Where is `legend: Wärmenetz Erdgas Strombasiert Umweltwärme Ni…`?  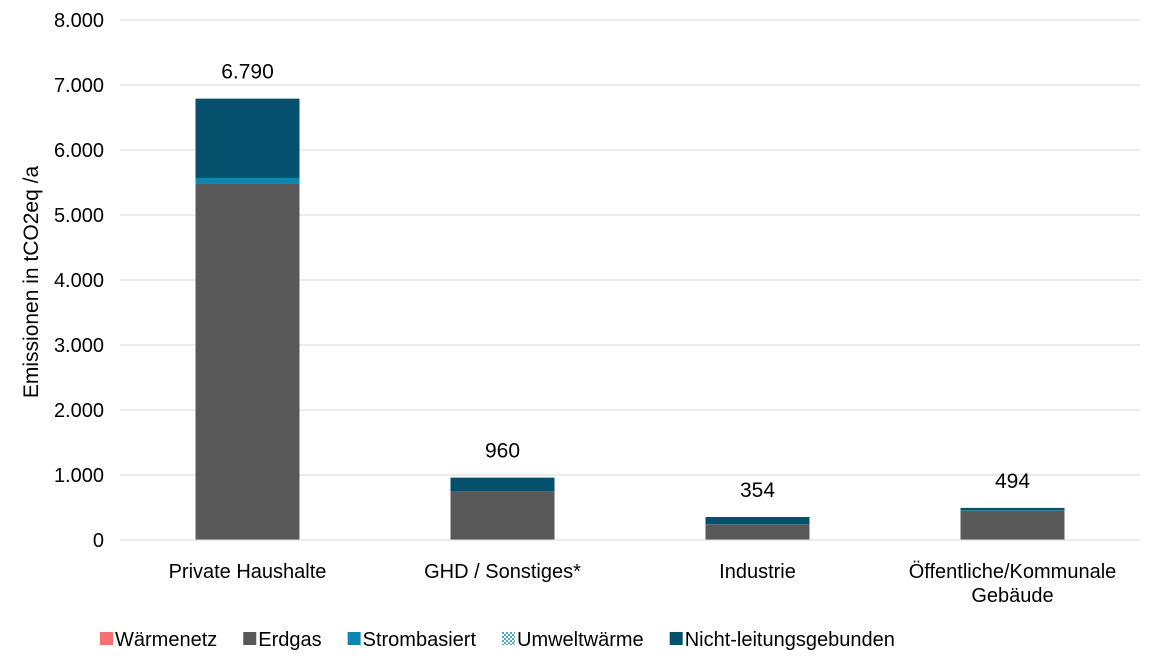
legend: Wärmenetz Erdgas Strombasiert Umweltwärme Ni… is located at coordinates (497, 640).